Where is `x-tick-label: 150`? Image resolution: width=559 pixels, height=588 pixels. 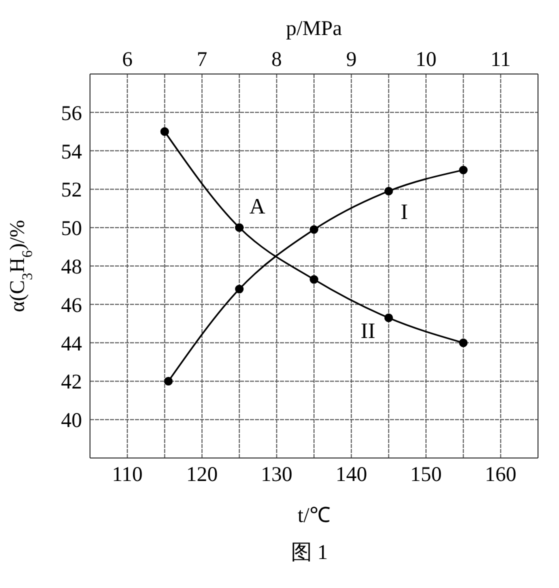 x-tick-label: 150 is located at coordinates (426, 474).